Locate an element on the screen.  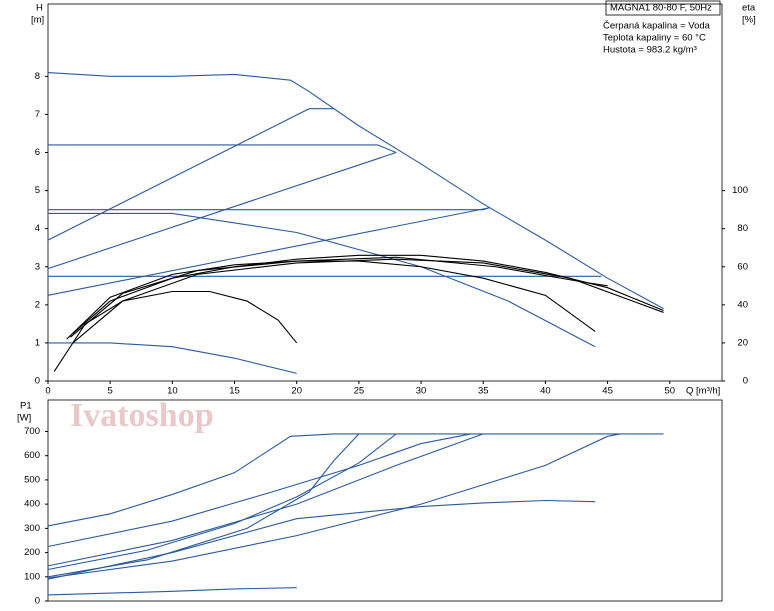
x-tick-label: 40 is located at coordinates (545, 391).